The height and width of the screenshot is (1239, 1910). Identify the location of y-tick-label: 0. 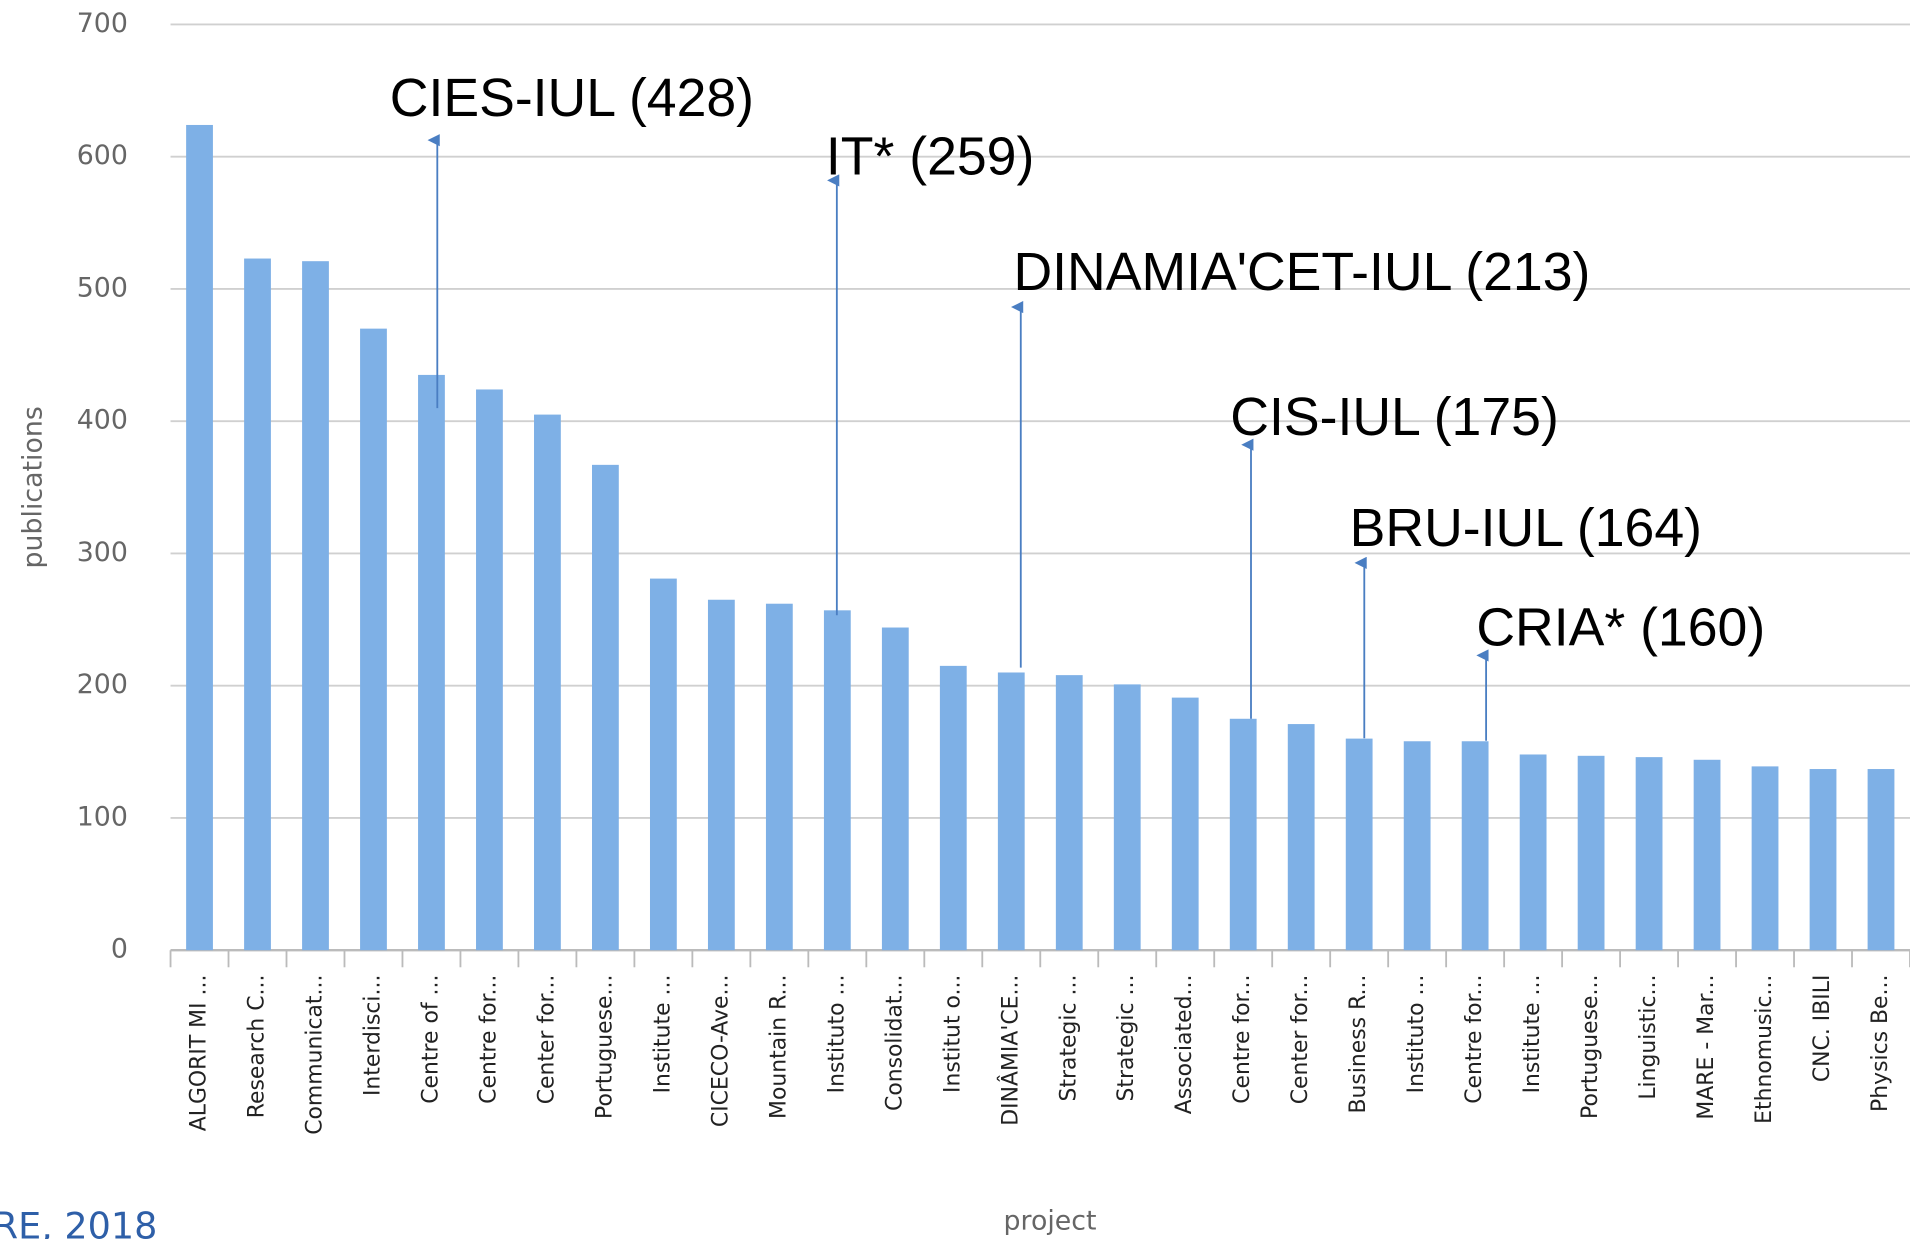
(119, 949).